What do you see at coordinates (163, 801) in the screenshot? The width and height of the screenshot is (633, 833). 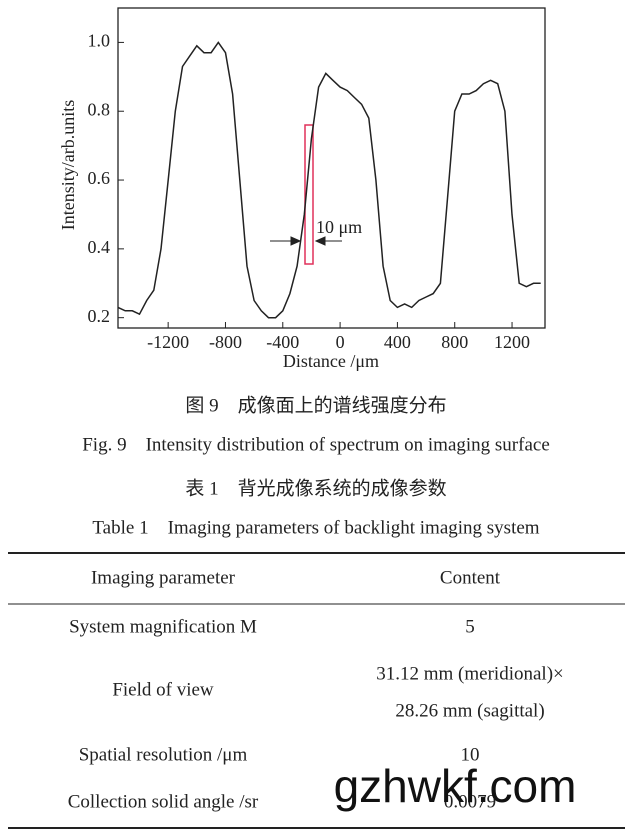 I see `table-cell: Collection solid angle /sr` at bounding box center [163, 801].